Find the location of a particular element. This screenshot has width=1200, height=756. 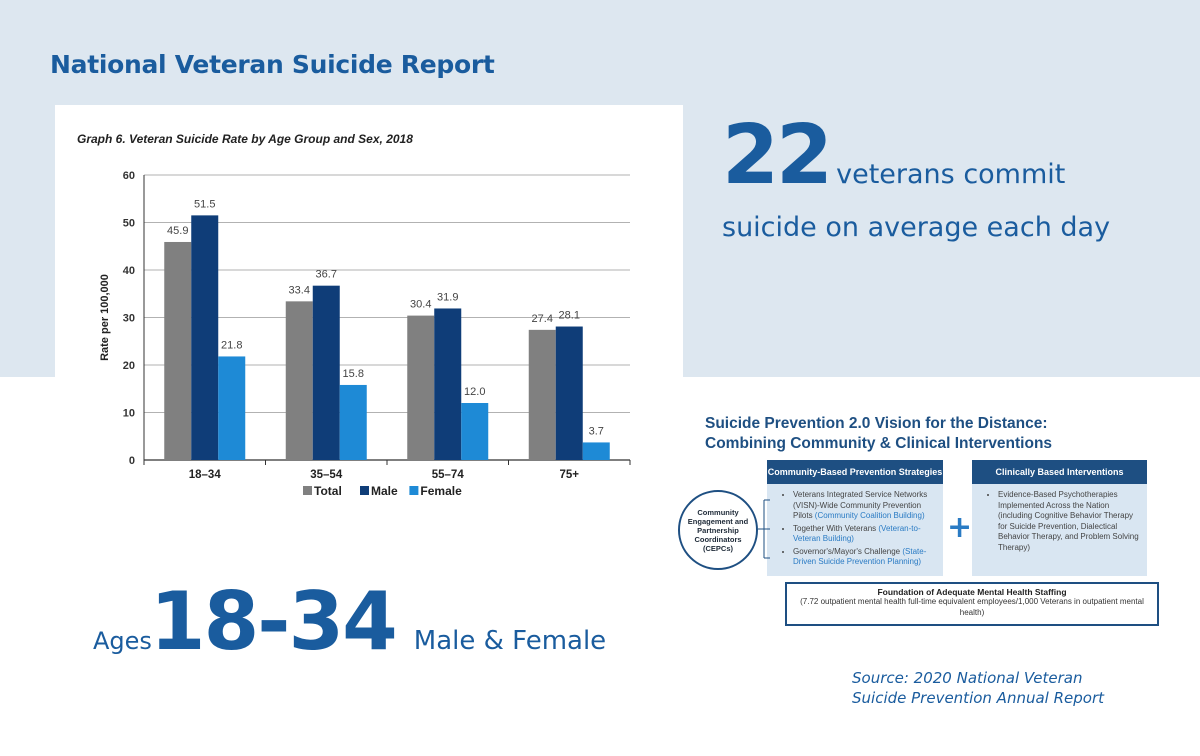

y-tick-label: 60 is located at coordinates (129, 176).